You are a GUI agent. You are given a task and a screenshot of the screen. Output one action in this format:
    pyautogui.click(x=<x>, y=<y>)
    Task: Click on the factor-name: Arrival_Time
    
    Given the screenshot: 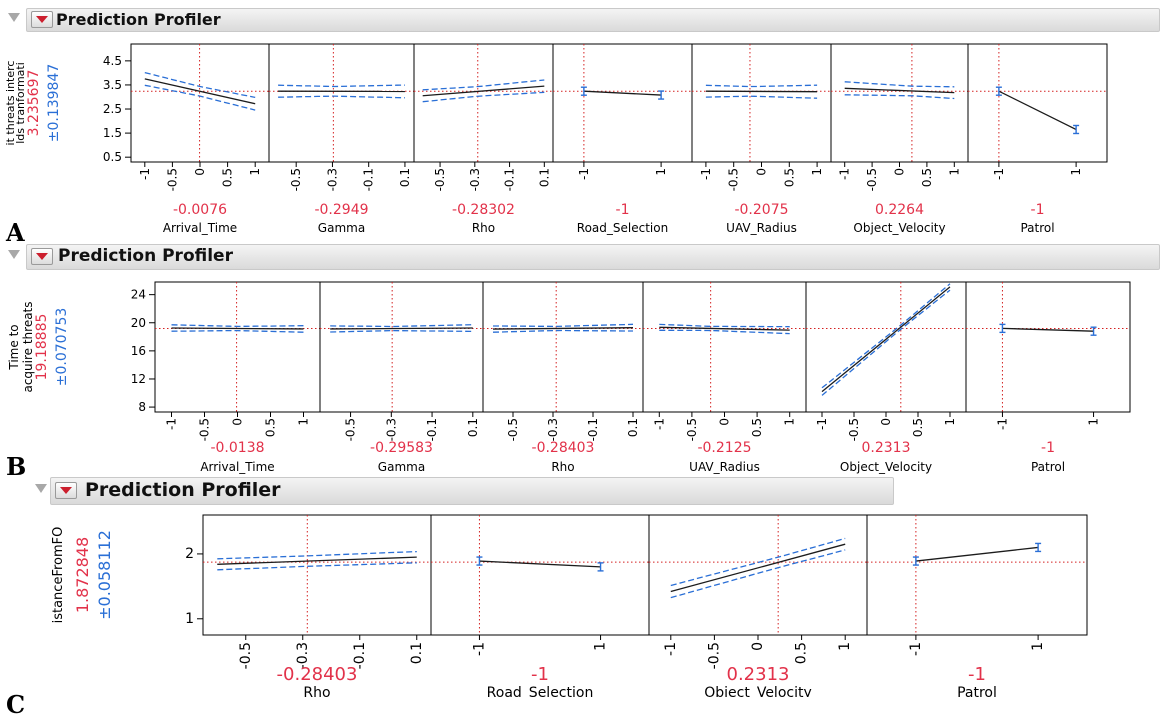 What is the action you would take?
    pyautogui.click(x=237, y=467)
    